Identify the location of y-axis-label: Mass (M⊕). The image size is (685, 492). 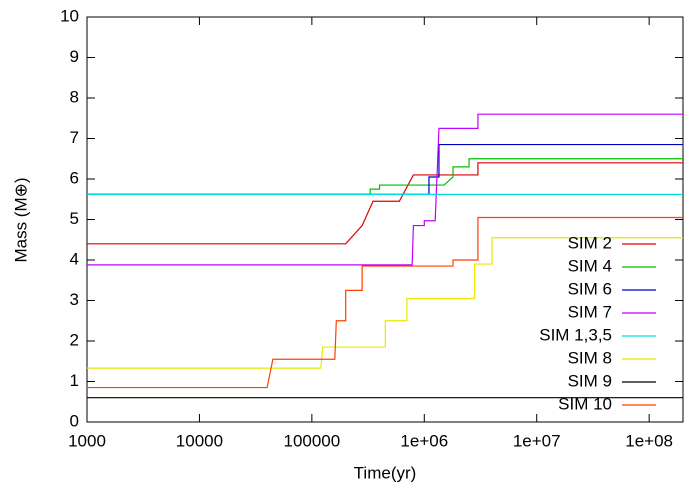
(20, 219).